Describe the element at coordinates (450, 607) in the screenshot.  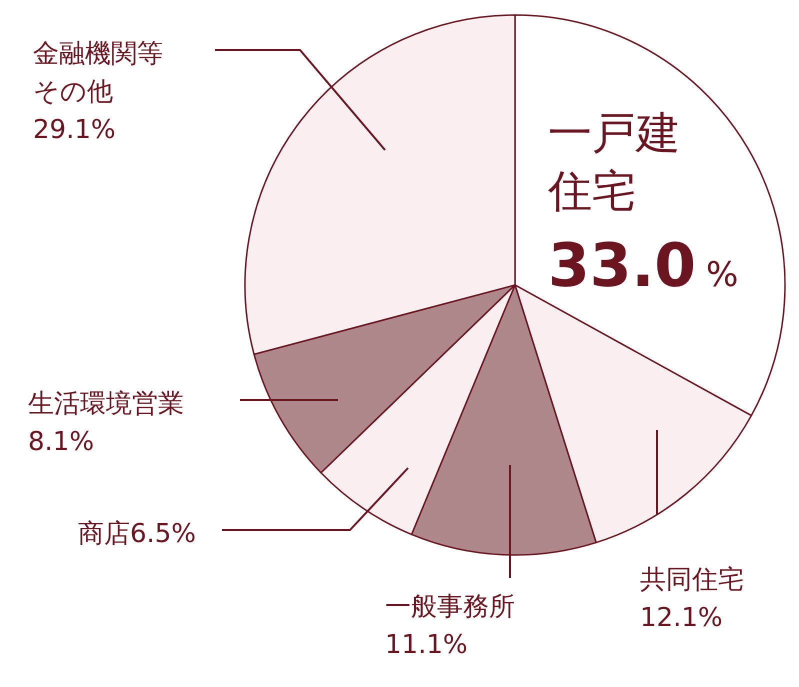
I see `slice-label: 一般事務所` at that location.